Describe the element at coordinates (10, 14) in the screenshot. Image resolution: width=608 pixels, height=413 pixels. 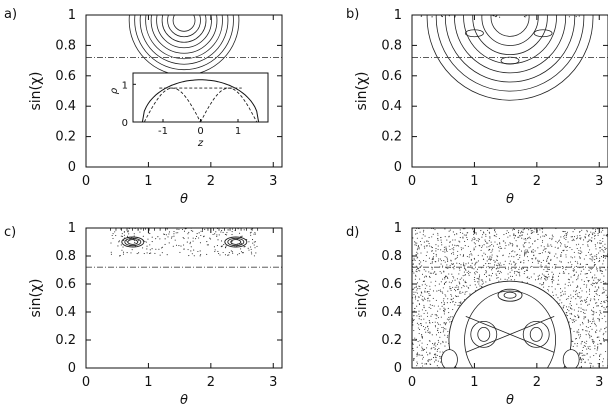
I see `panel-label: a)` at that location.